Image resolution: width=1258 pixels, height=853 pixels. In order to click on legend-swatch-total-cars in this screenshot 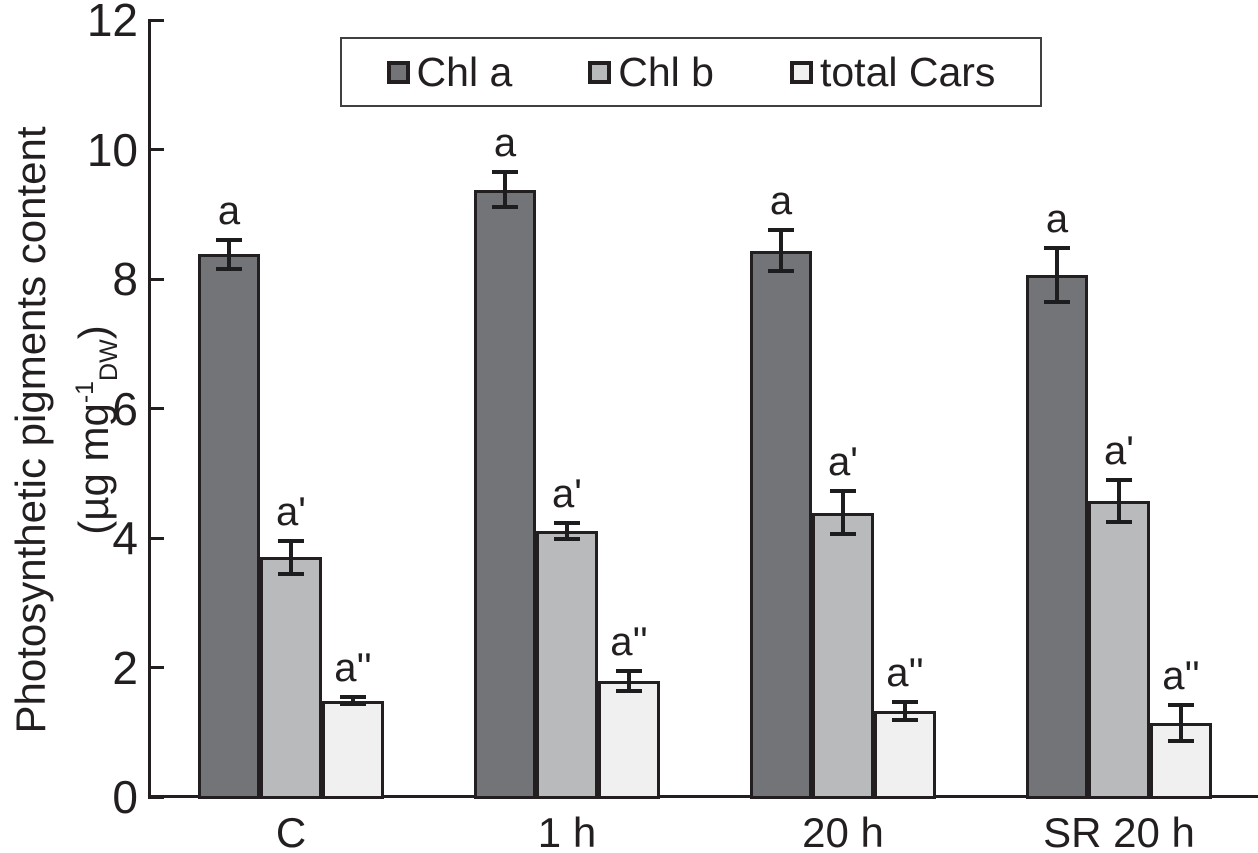, I will do `click(801, 72)`.